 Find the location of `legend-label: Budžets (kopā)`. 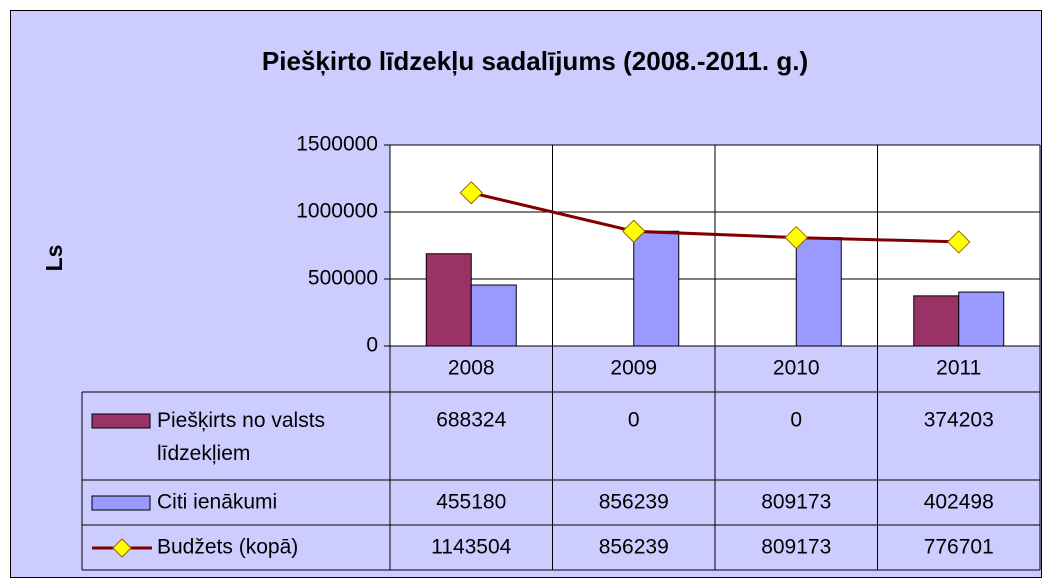

legend-label: Budžets (kopā) is located at coordinates (227, 547).